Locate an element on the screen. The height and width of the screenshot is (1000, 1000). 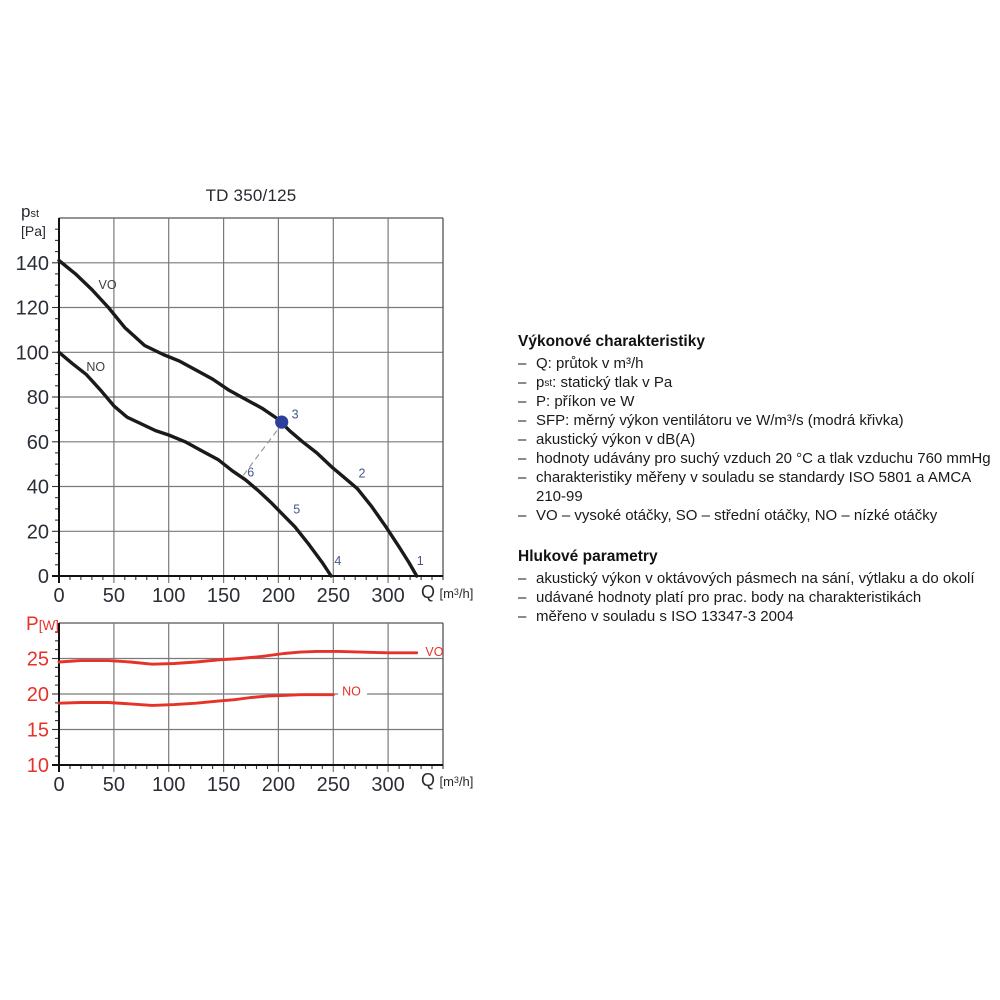
point-label-1: 1 is located at coordinates (420, 561).